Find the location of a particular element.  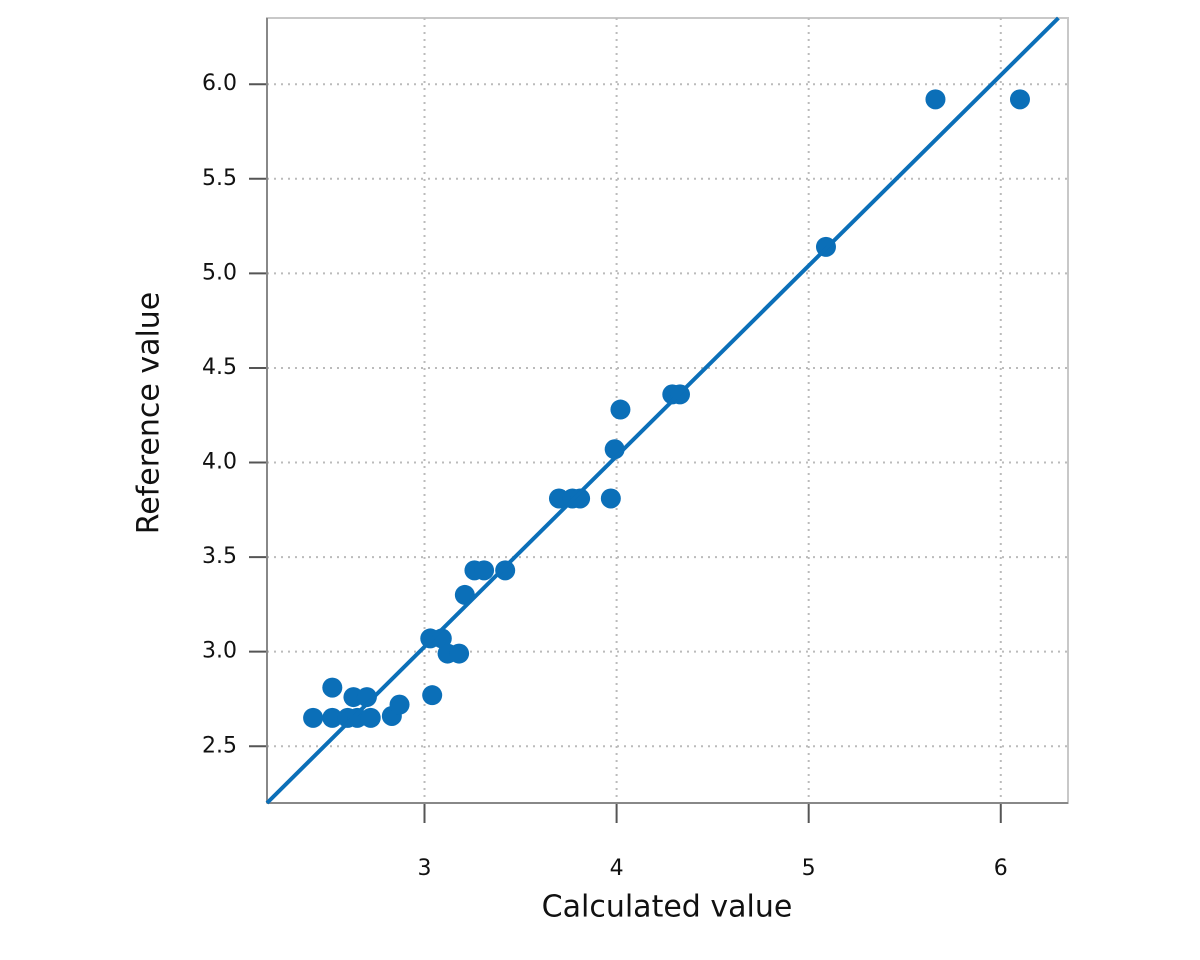

x-tick-label: 3 is located at coordinates (425, 868).